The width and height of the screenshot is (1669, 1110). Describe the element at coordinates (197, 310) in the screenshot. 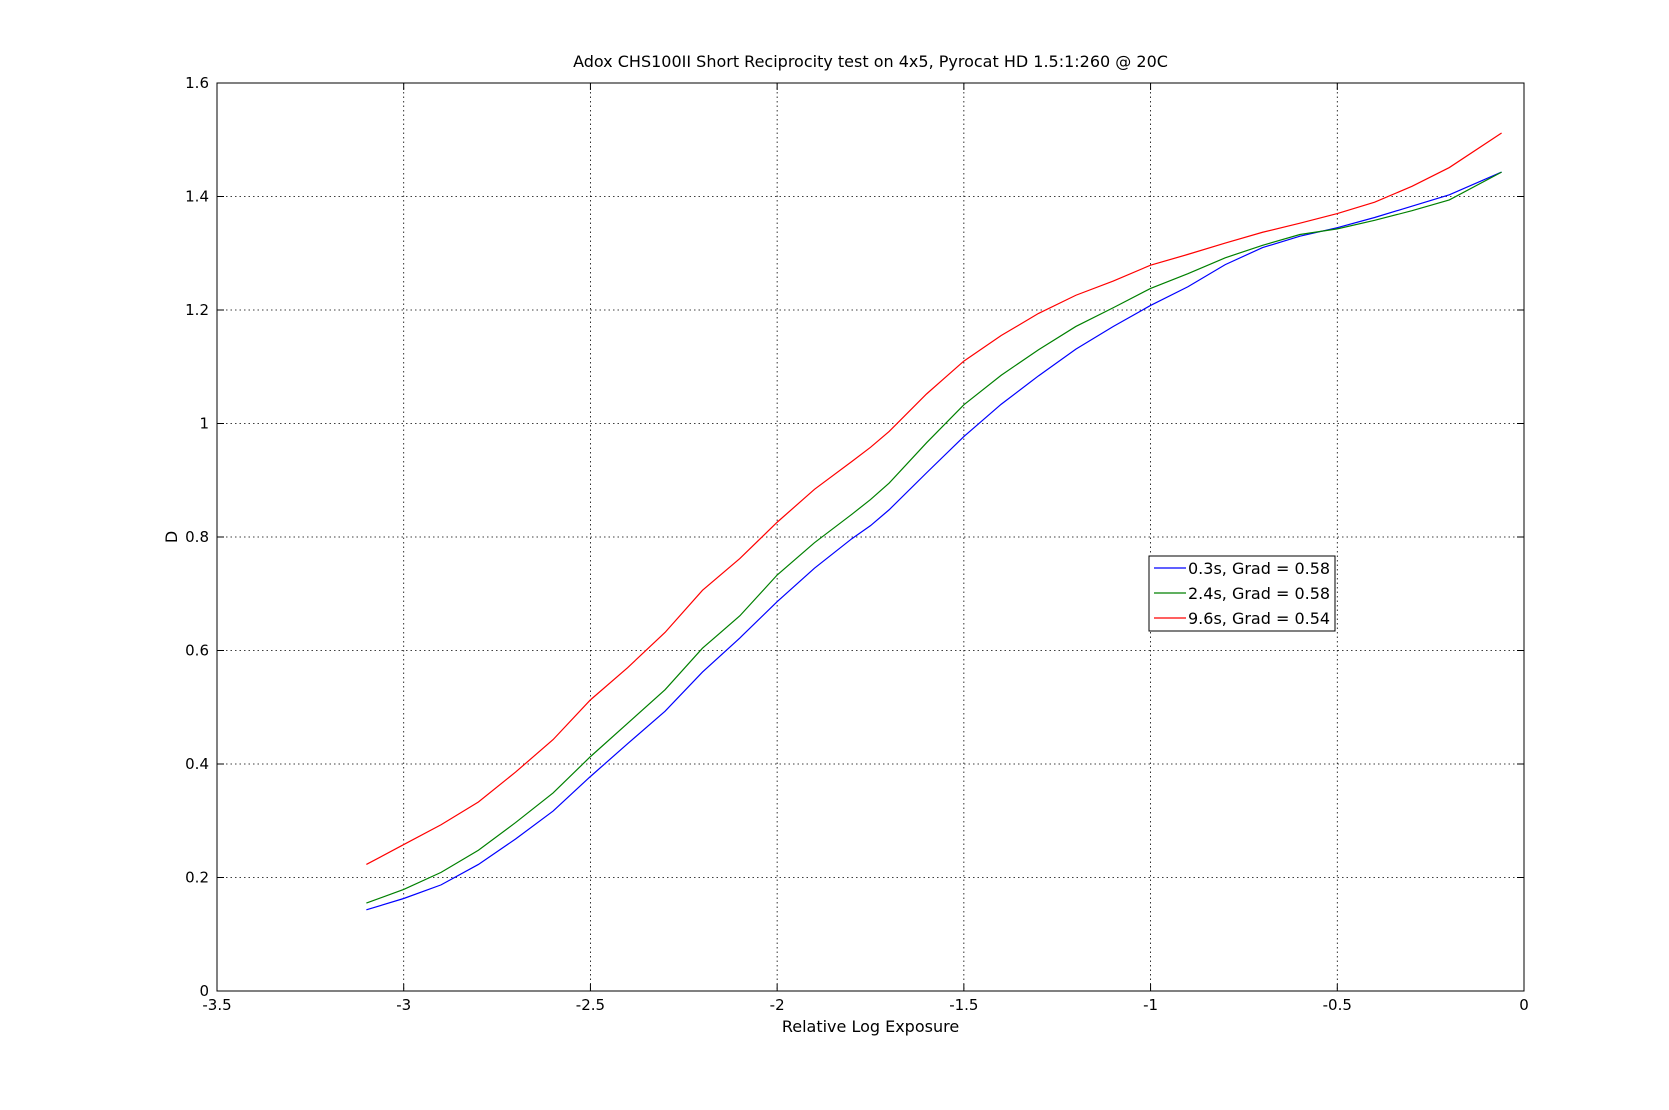

I see `y-tick-label: 1.2` at that location.